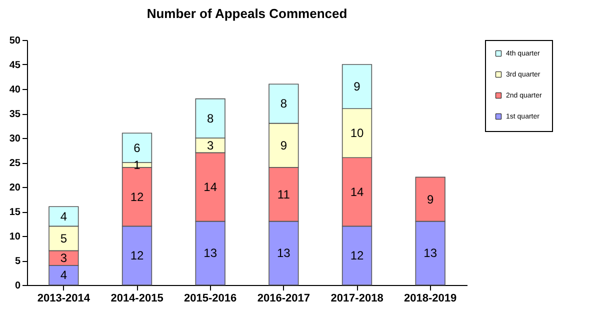  I want to click on y-tick-label: 5, so click(17, 261).